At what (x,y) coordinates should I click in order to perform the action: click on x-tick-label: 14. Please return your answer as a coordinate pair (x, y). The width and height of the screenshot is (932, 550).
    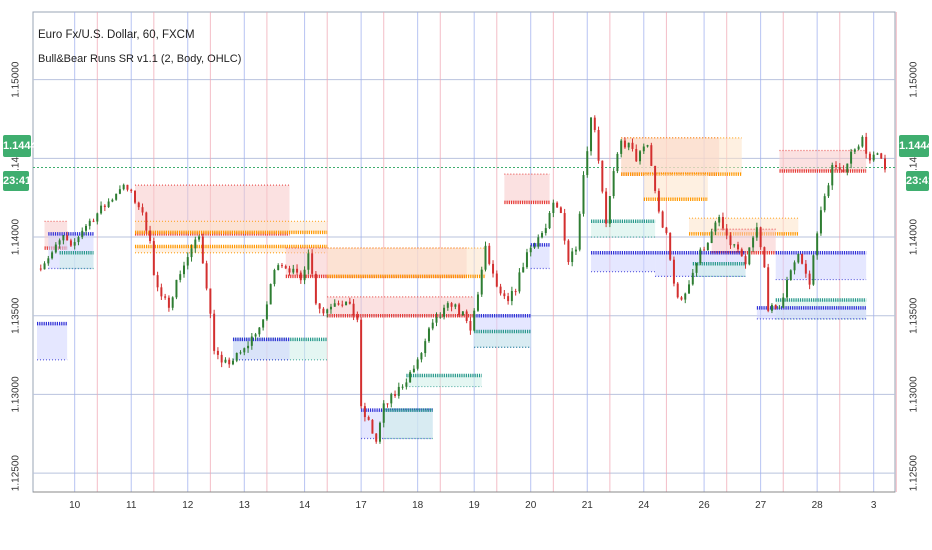
    Looking at the image, I should click on (305, 505).